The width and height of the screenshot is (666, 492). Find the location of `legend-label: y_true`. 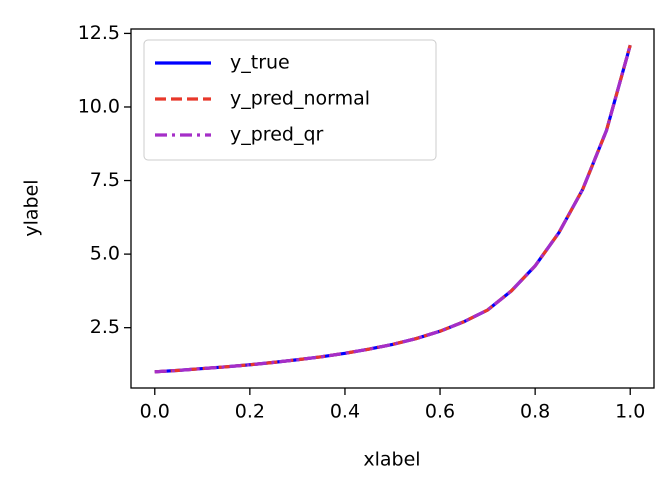

legend-label: y_true is located at coordinates (260, 63).